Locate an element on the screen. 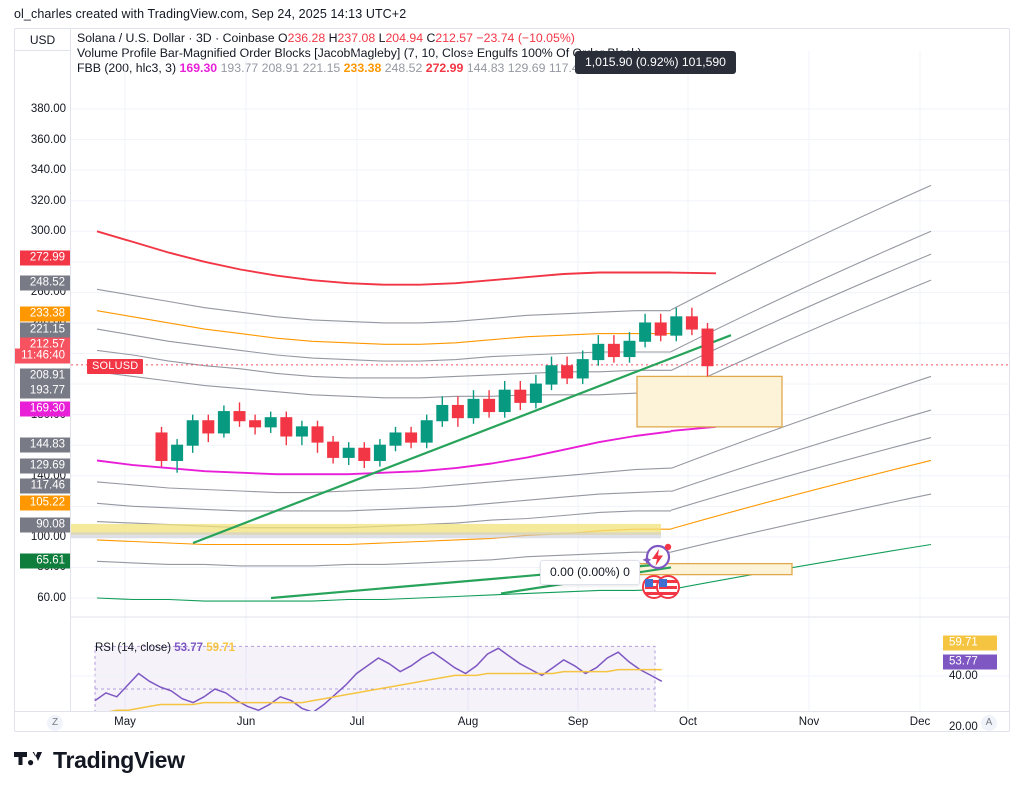 This screenshot has width=1024, height=791. price-badge-208-91: 208.91 is located at coordinates (45, 376).